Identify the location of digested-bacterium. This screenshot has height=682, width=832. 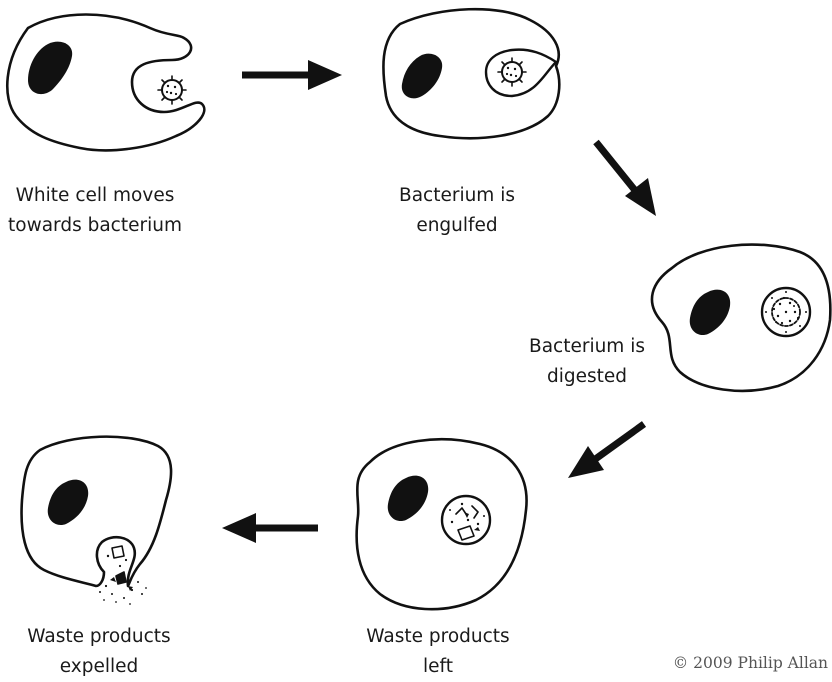
(786, 312).